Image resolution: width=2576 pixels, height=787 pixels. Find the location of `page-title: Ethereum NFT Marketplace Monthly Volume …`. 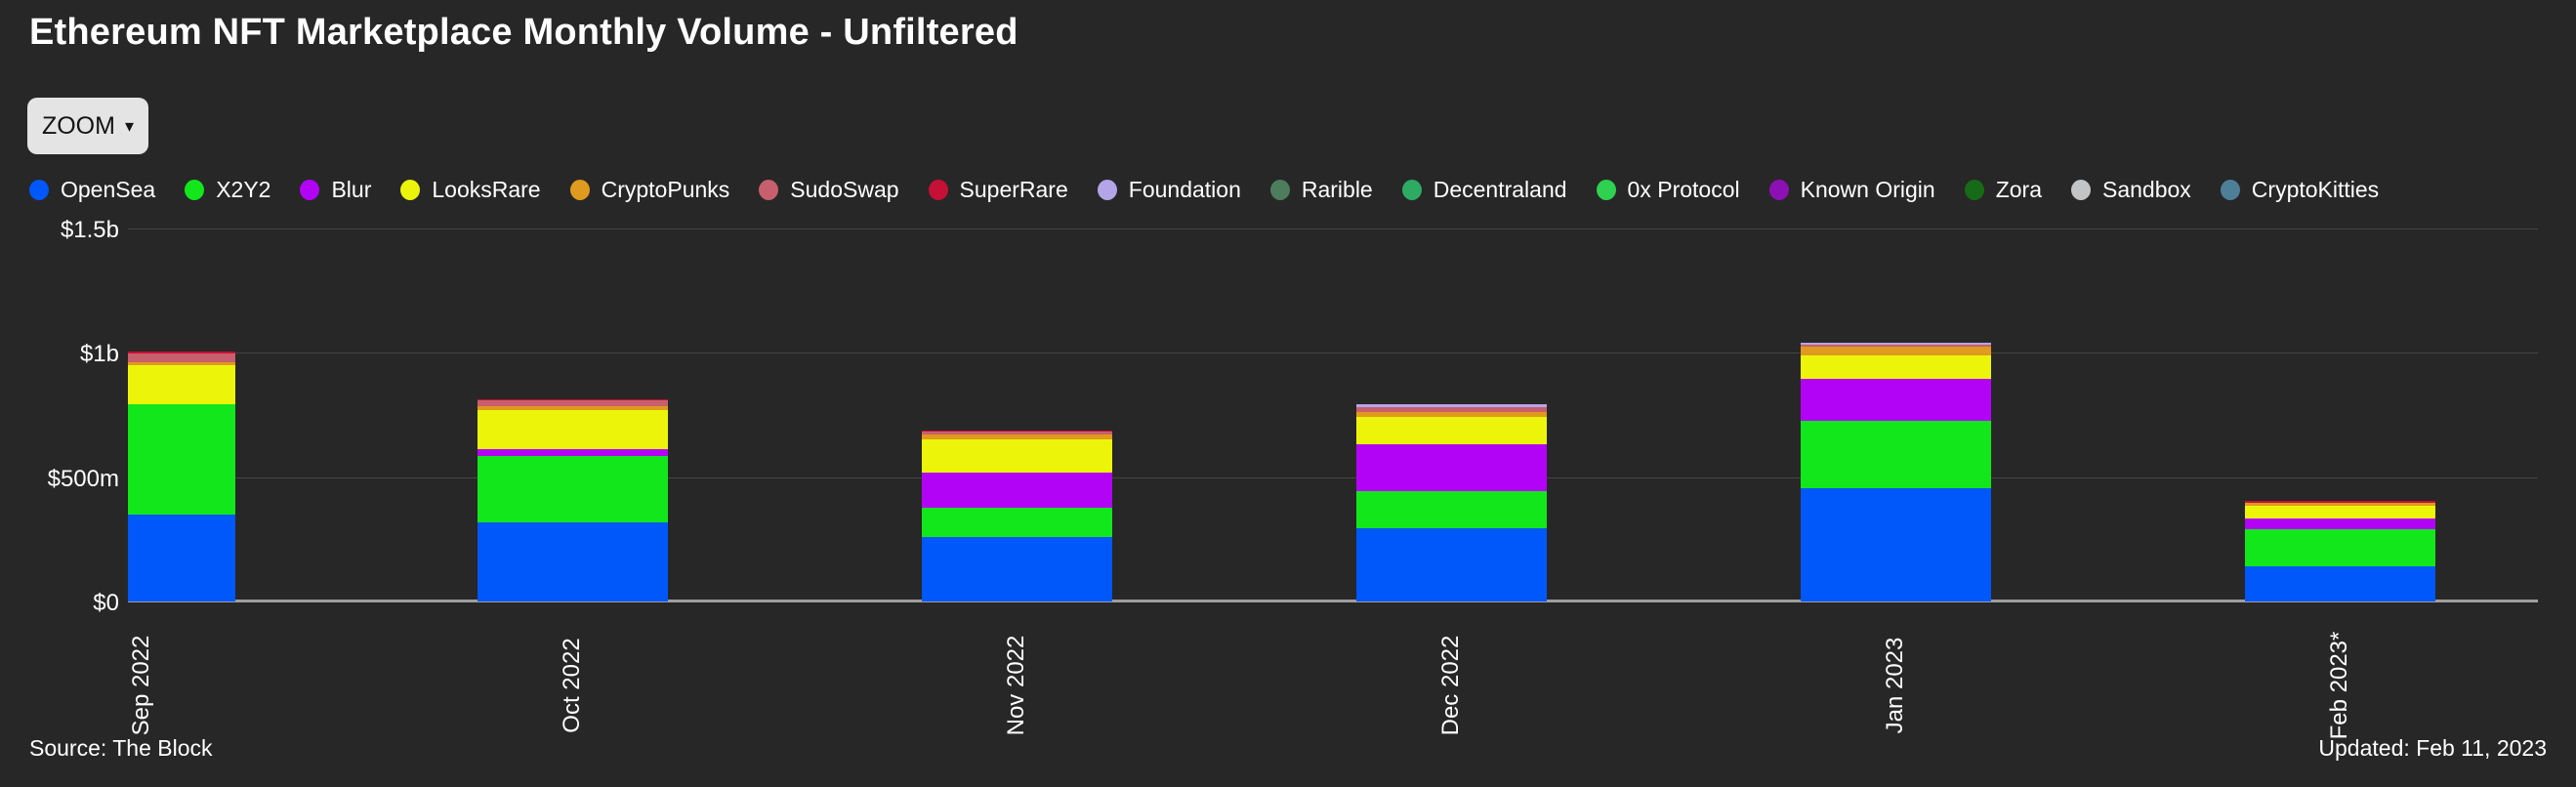

page-title: Ethereum NFT Marketplace Monthly Volume … is located at coordinates (523, 32).